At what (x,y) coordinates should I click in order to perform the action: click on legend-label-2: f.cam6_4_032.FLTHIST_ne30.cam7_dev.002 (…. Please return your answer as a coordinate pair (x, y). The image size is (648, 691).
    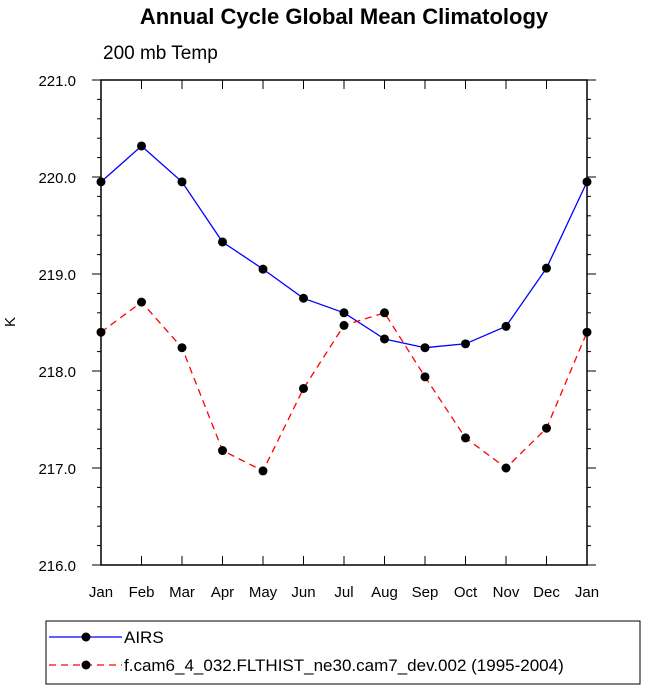
    Looking at the image, I should click on (344, 665).